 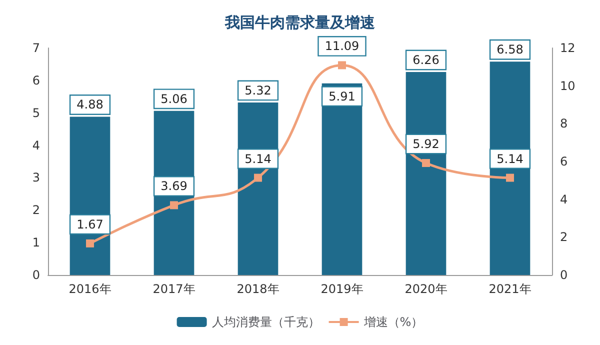 What do you see at coordinates (426, 144) in the screenshot?
I see `data-label: 5.92` at bounding box center [426, 144].